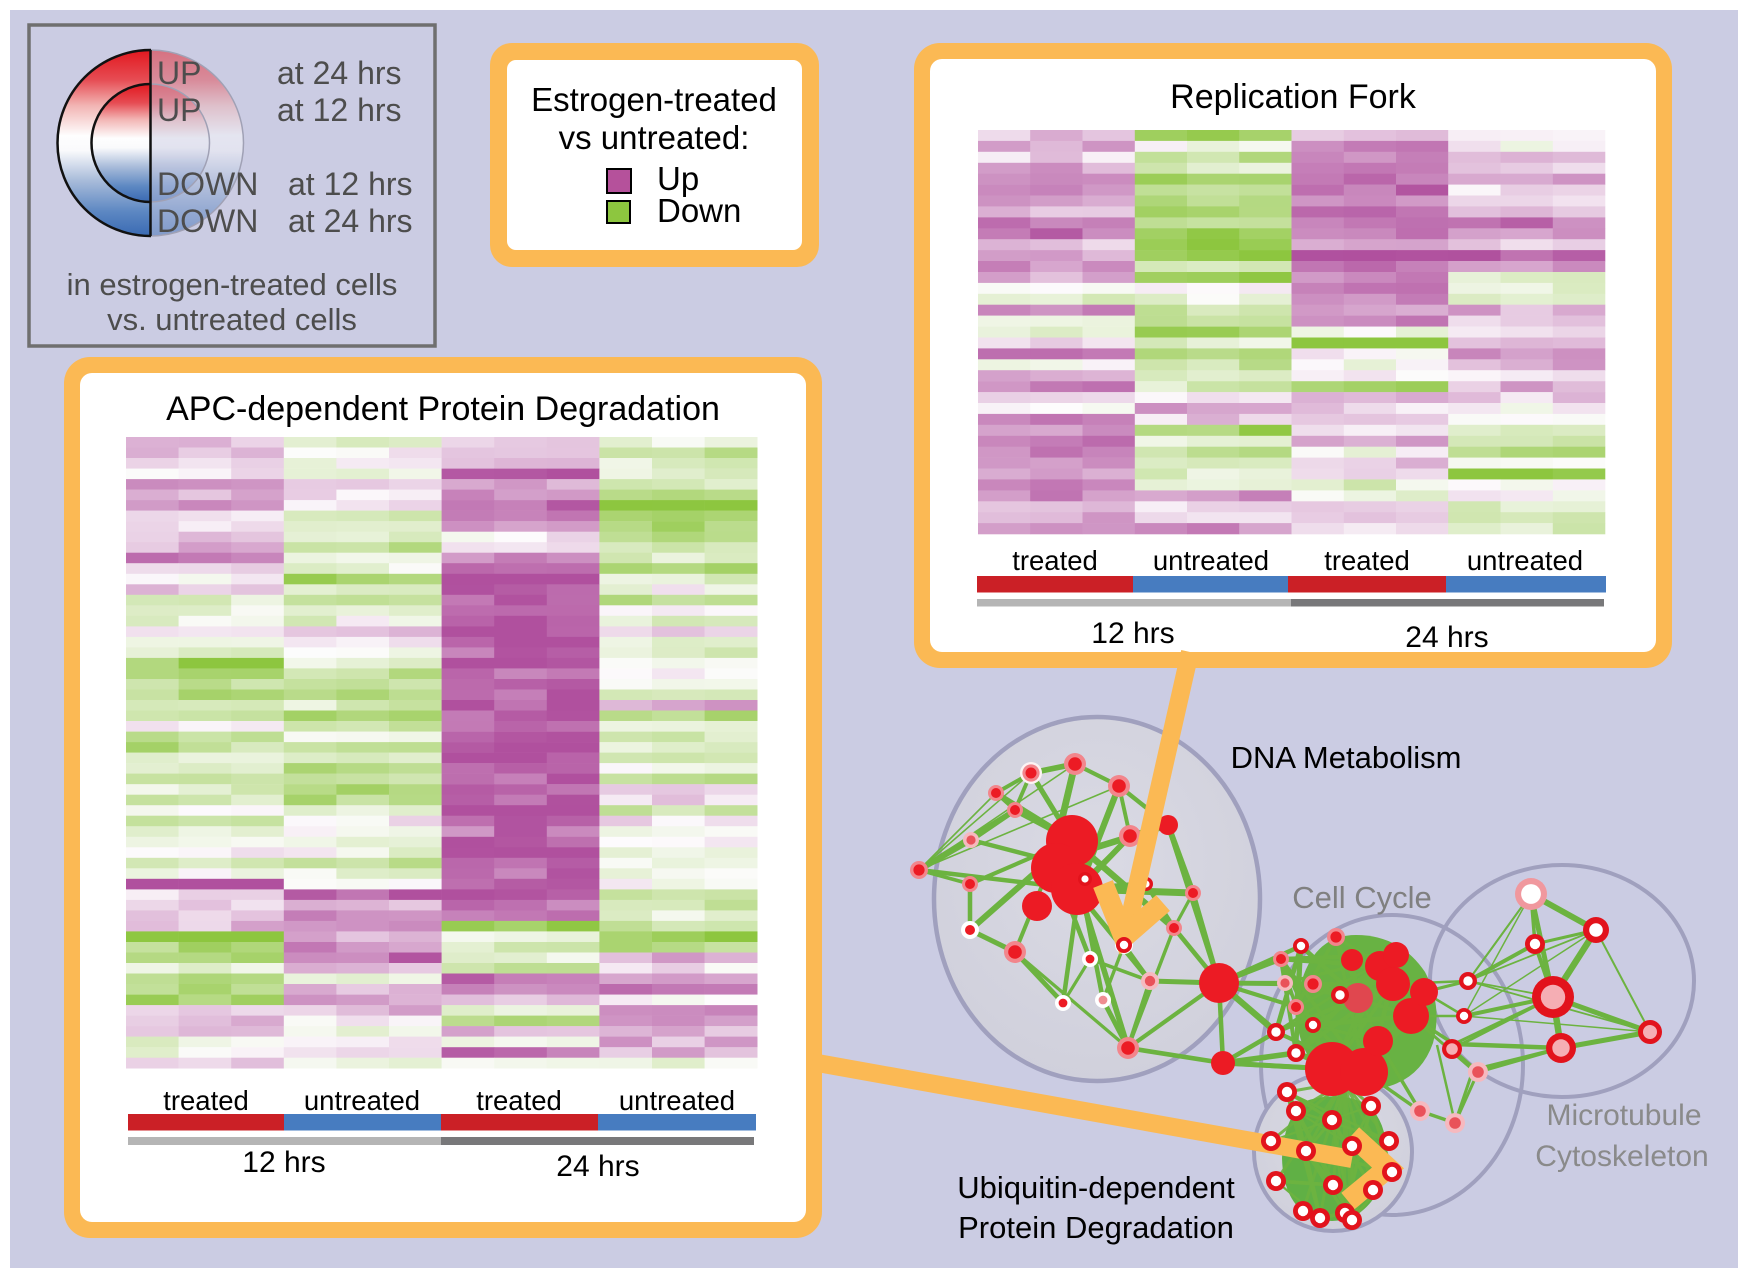  What do you see at coordinates (1293, 97) in the screenshot?
I see `svg-text: Replication Fork` at bounding box center [1293, 97].